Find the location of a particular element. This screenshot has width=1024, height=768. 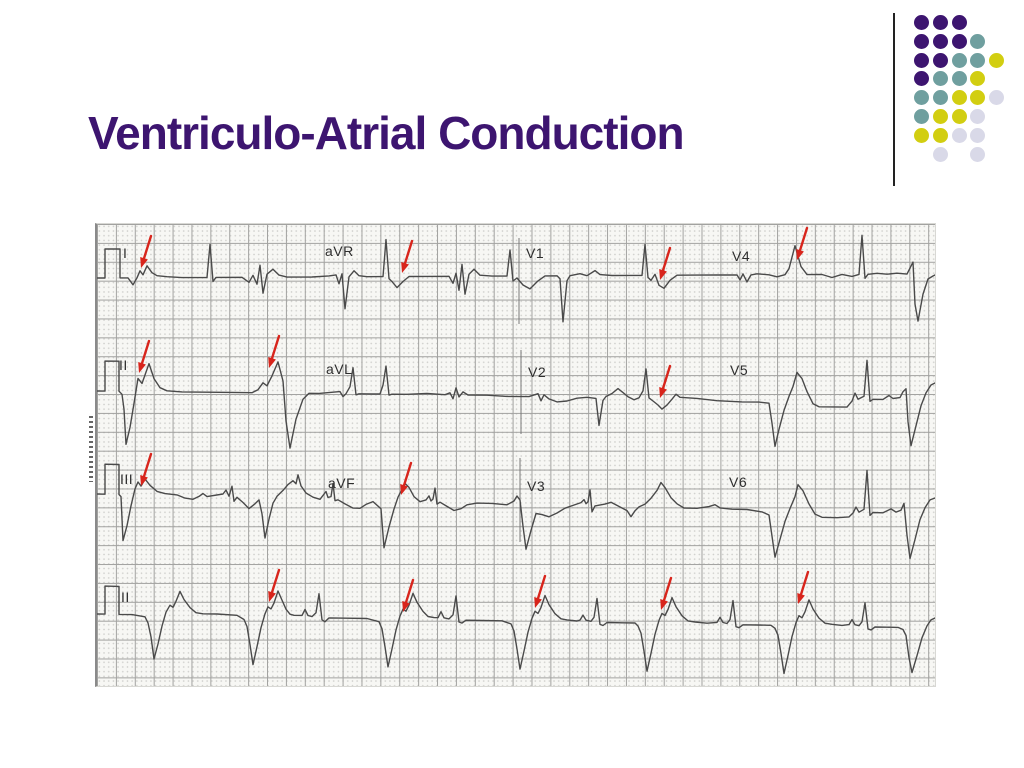

lead-label-V1: V1 is located at coordinates (535, 253).